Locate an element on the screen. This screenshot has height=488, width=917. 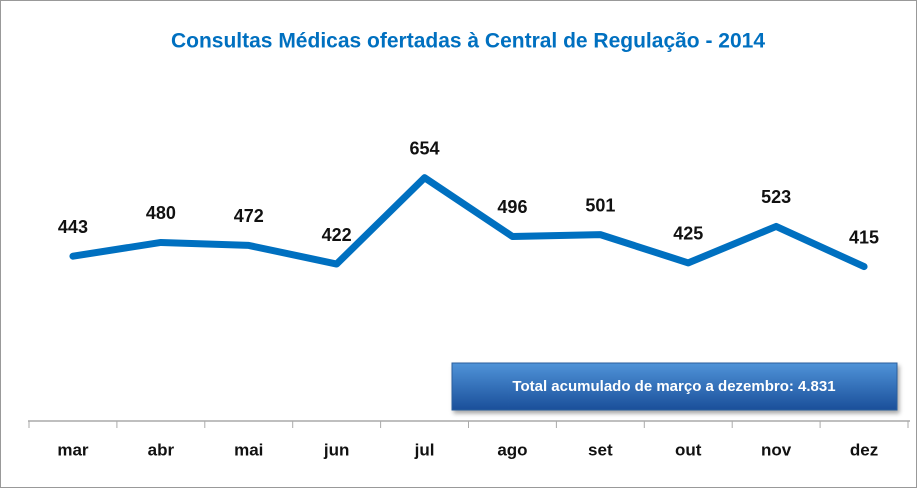
annotation-box is located at coordinates (674, 386).